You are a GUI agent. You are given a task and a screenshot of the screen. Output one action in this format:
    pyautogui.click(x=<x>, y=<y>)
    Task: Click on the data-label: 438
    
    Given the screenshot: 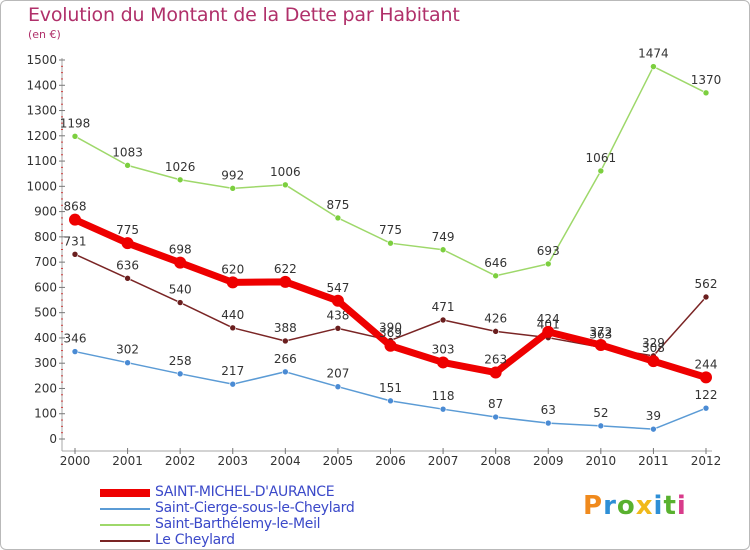 What is the action you would take?
    pyautogui.click(x=337, y=315)
    